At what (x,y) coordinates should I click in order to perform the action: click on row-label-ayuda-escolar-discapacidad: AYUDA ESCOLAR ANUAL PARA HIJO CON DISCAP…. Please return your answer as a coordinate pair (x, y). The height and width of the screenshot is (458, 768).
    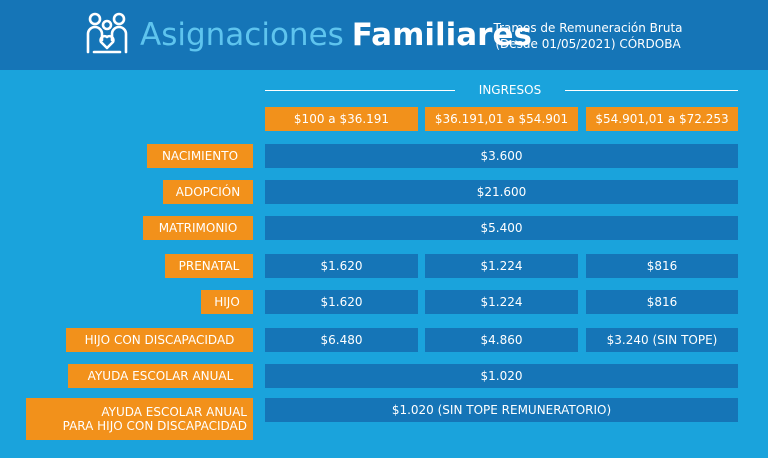
    Looking at the image, I should click on (139, 419).